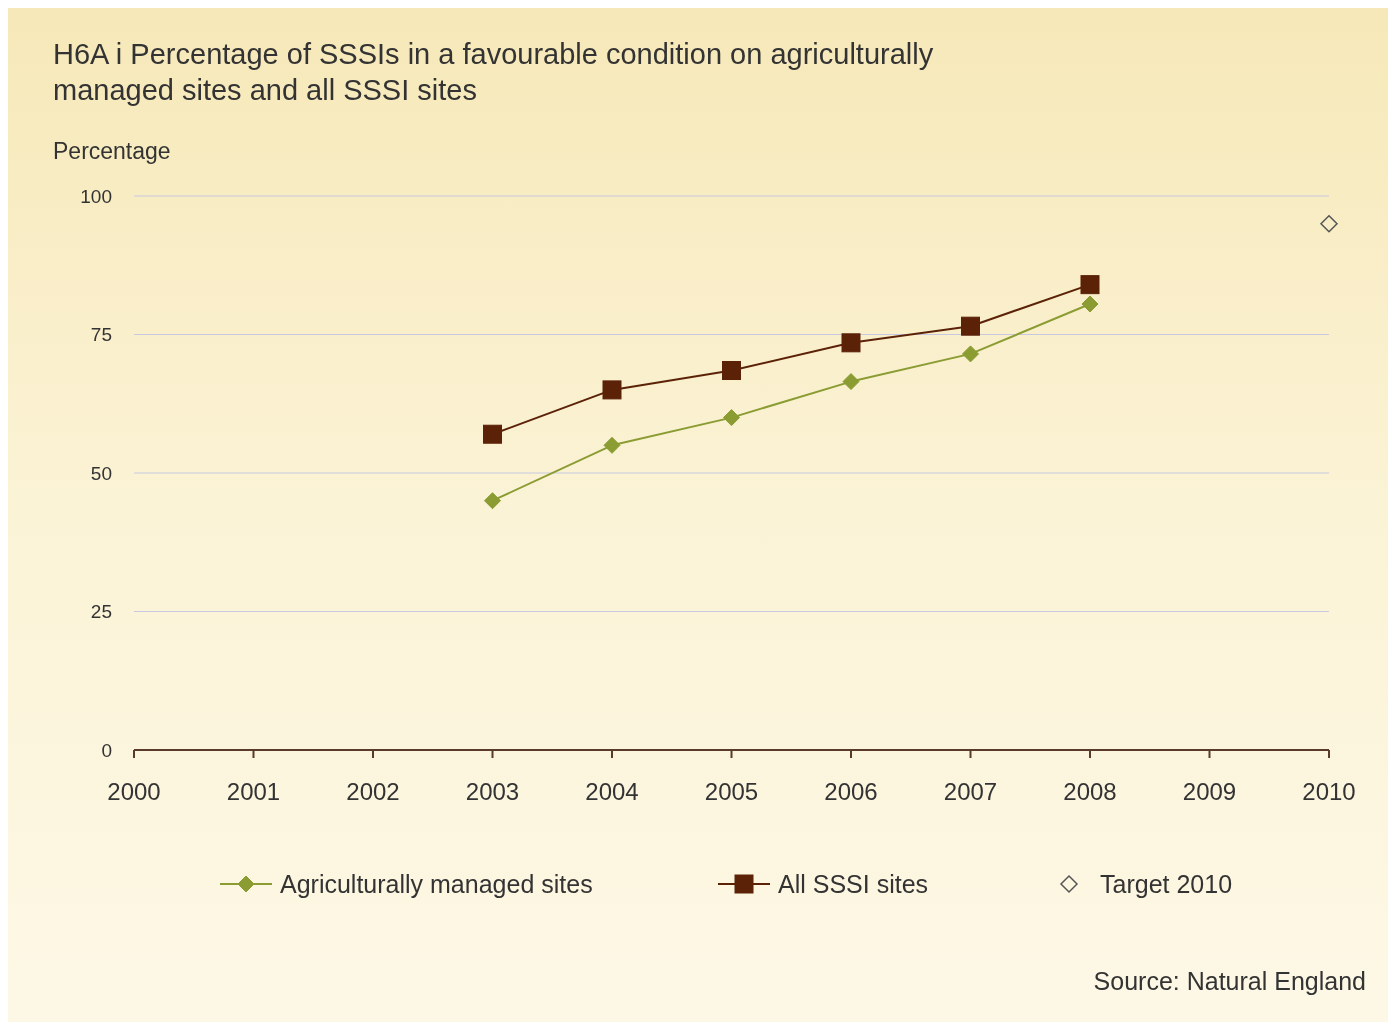 The height and width of the screenshot is (1030, 1396). Describe the element at coordinates (101, 335) in the screenshot. I see `y-tick-label: 75` at that location.